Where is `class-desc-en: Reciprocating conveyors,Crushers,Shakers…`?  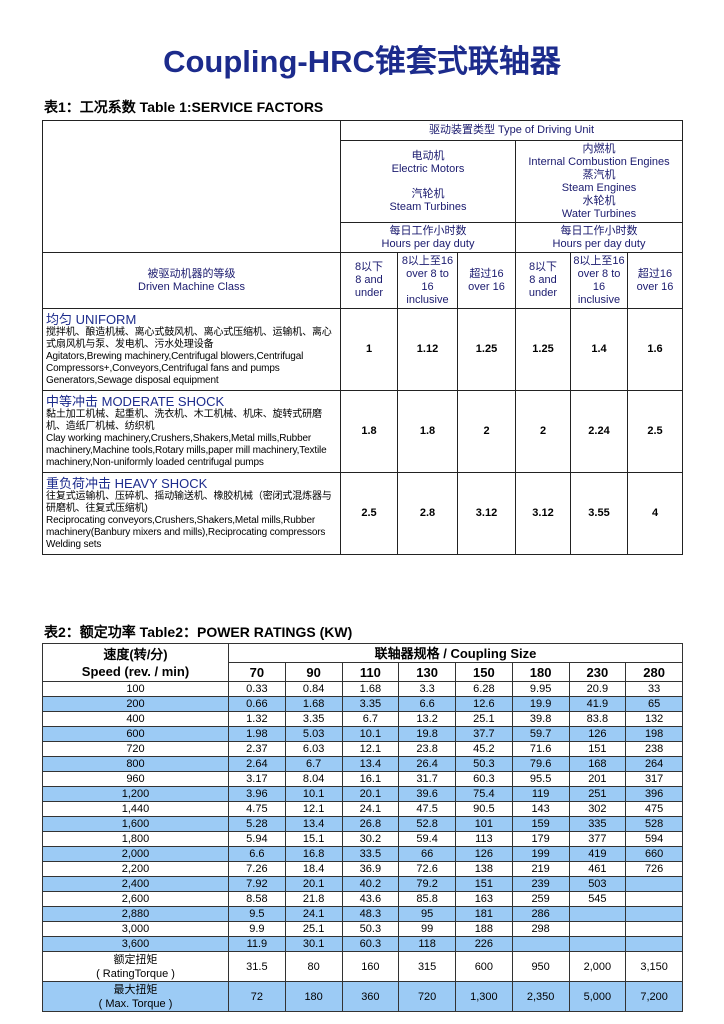 class-desc-en: Reciprocating conveyors,Crushers,Shakers… is located at coordinates (186, 532).